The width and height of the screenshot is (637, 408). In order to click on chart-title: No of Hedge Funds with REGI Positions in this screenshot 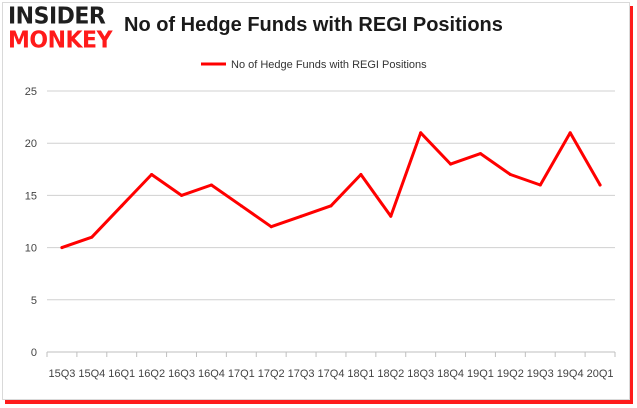, I will do `click(313, 25)`.